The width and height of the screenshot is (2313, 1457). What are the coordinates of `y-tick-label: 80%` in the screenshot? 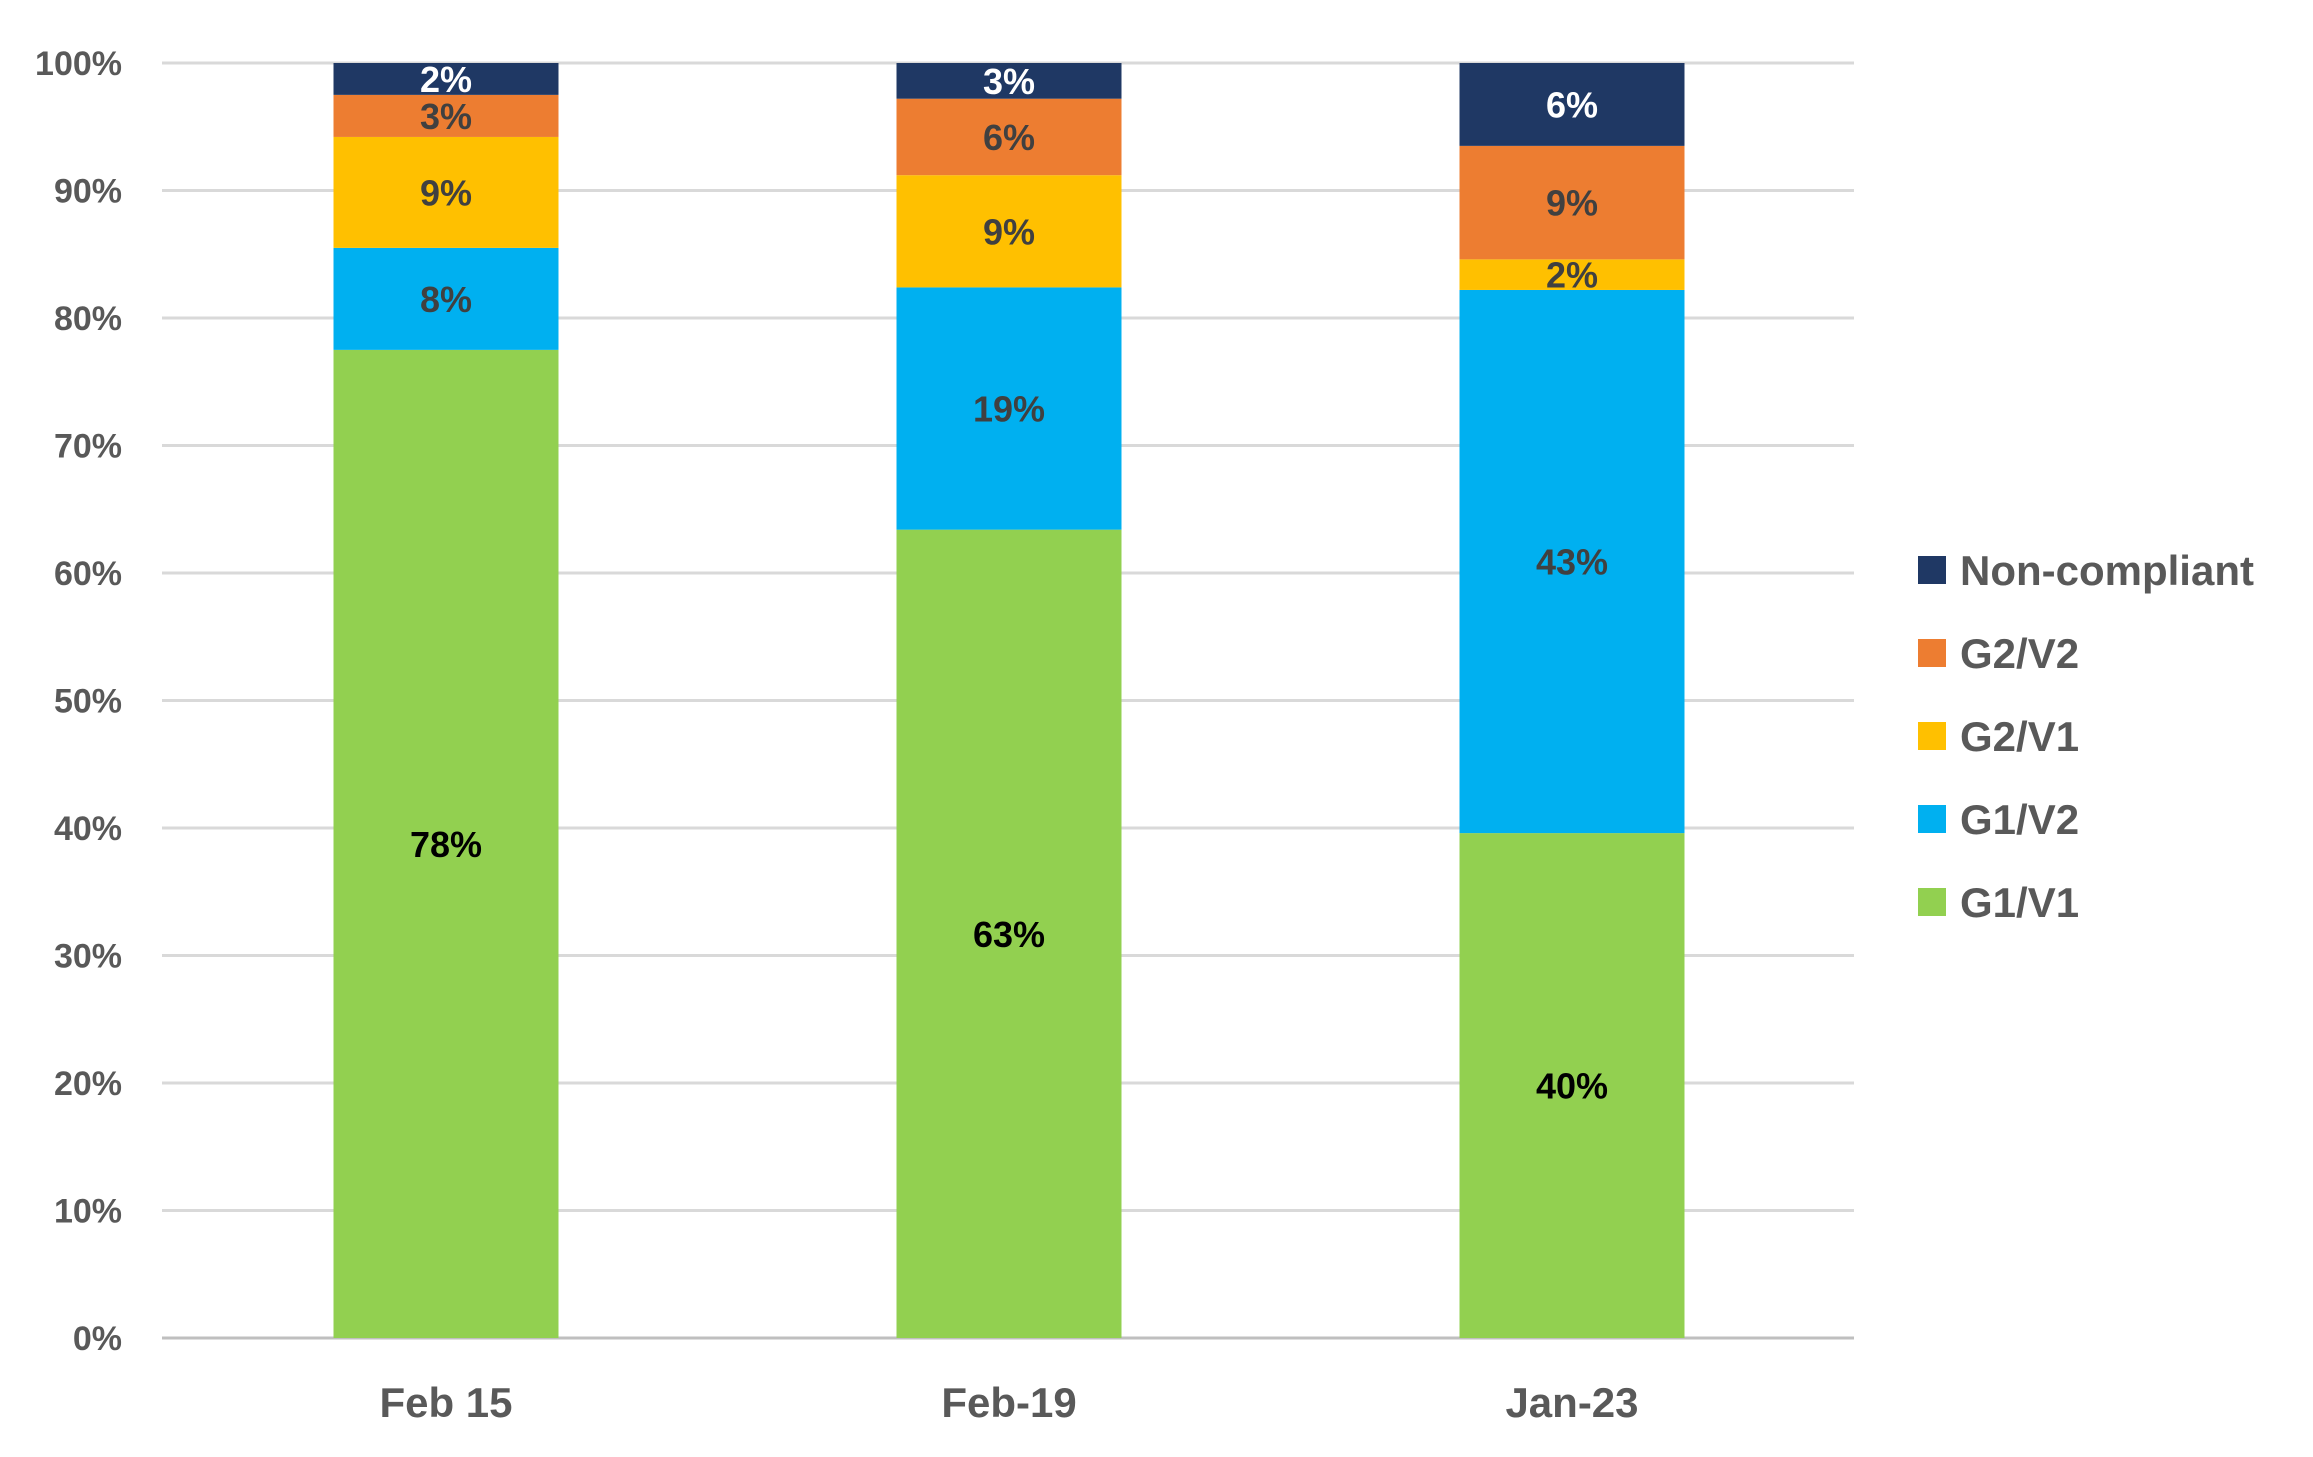 It's located at (88, 319).